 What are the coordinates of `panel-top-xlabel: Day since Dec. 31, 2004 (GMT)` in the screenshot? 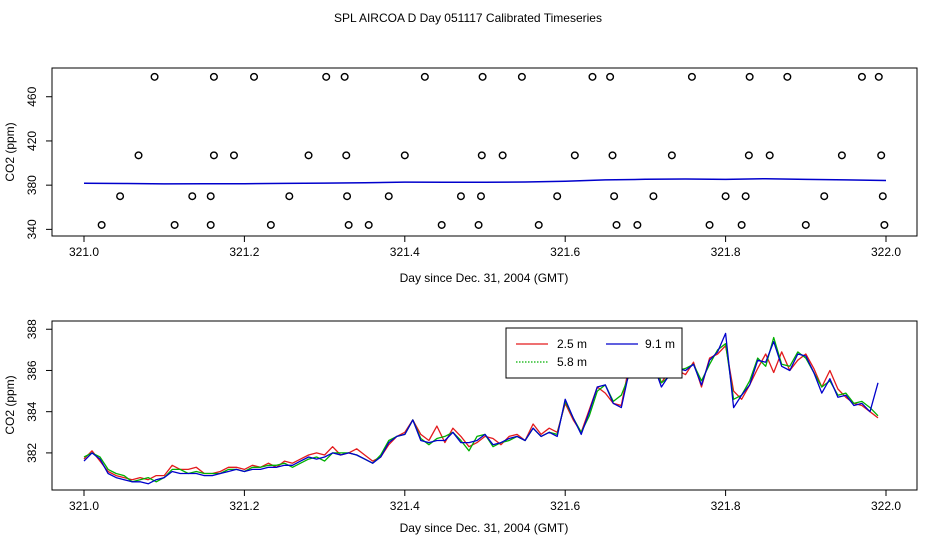 It's located at (484, 278).